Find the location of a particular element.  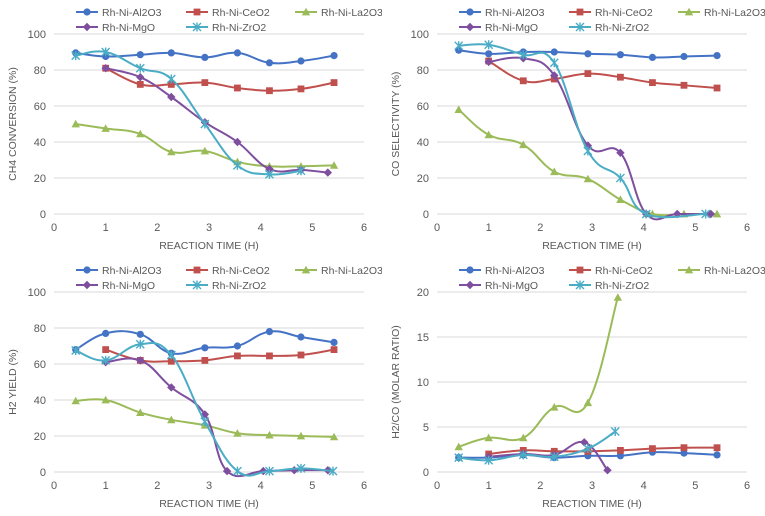

y-tick-label: 10 is located at coordinates (423, 383).